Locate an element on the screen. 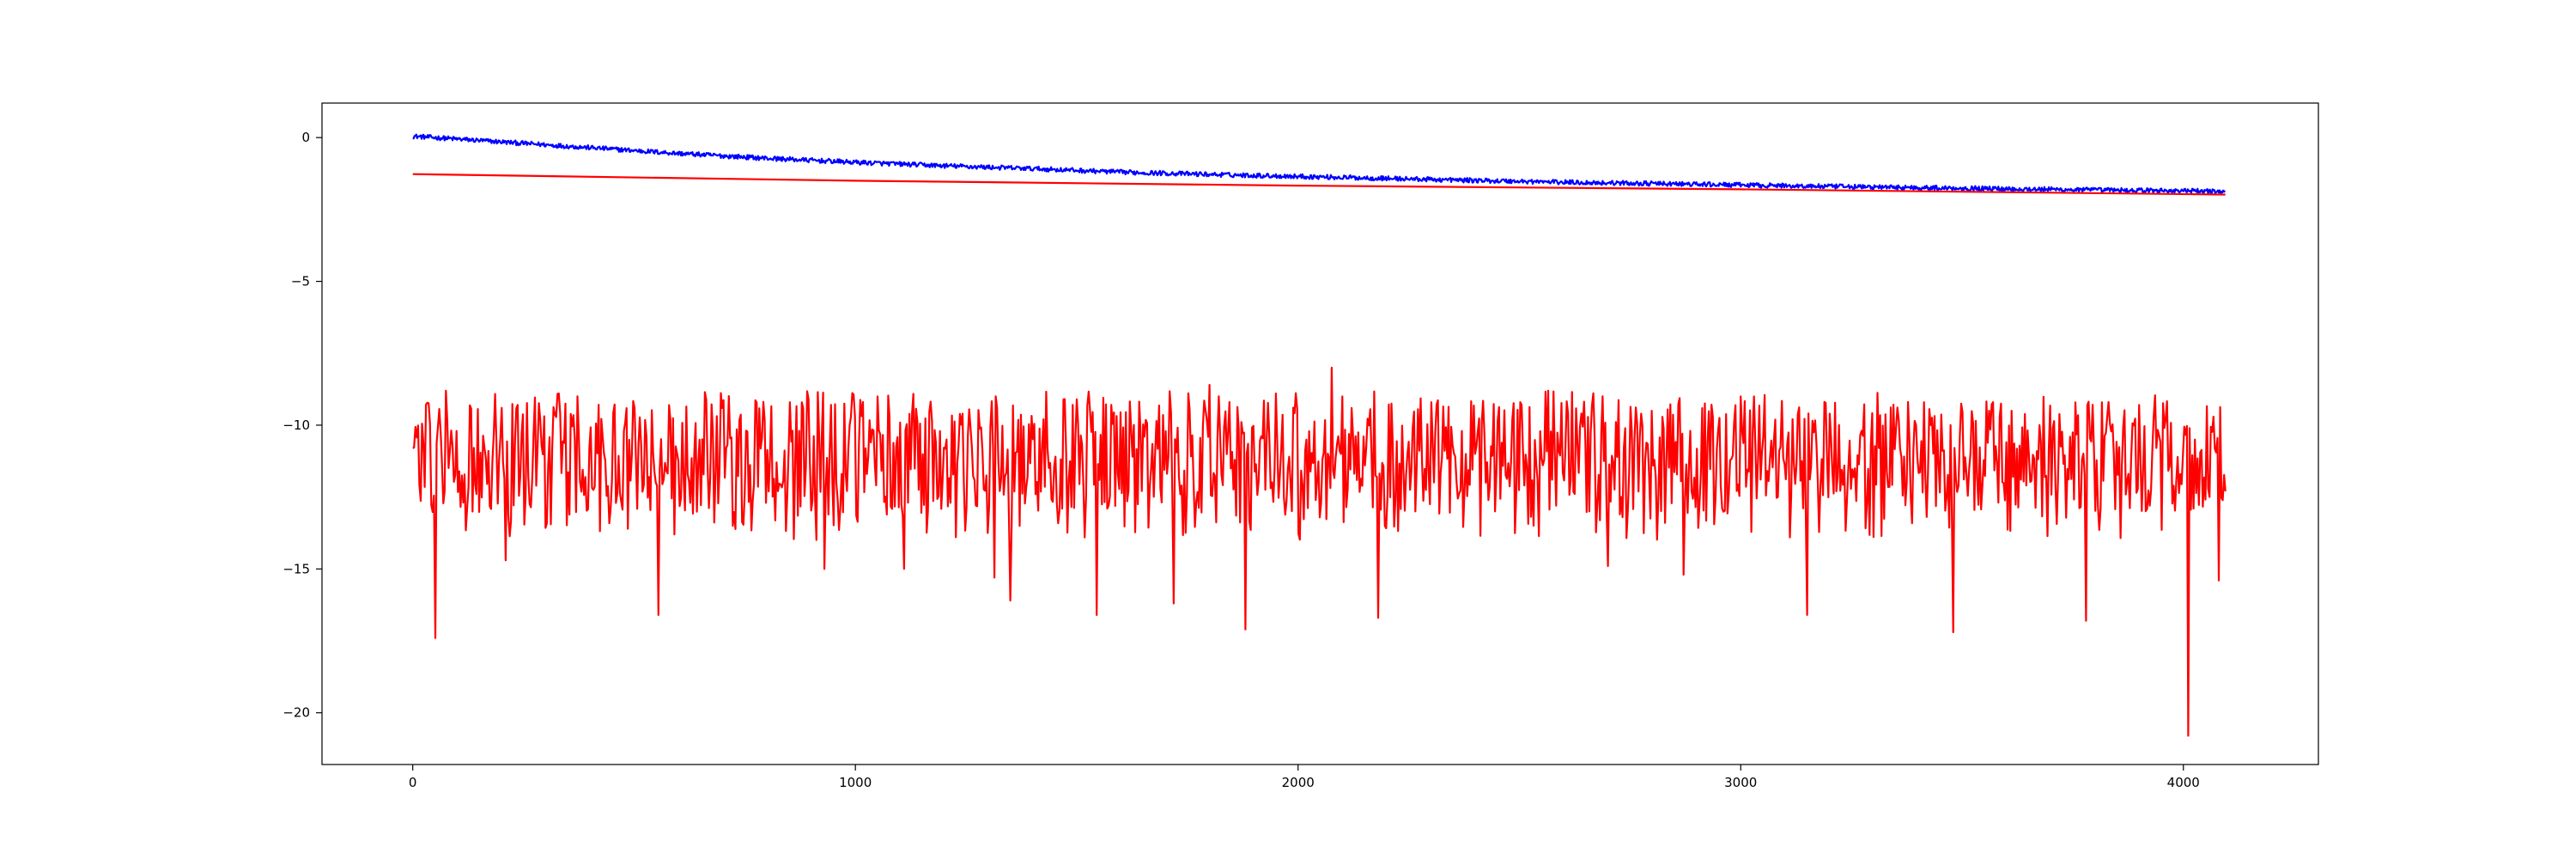  x-tick-label: 3000 is located at coordinates (1740, 783).